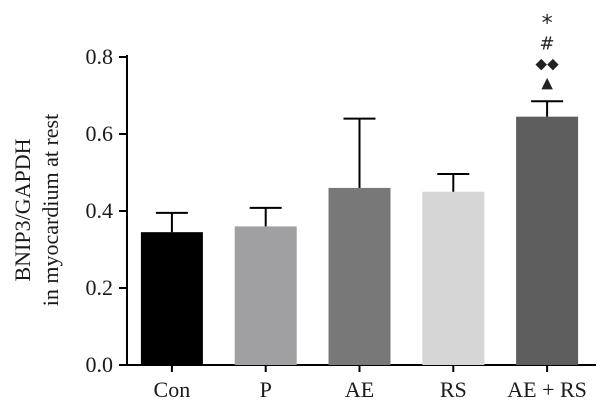 Image resolution: width=600 pixels, height=413 pixels. What do you see at coordinates (100, 210) in the screenshot?
I see `y-tick-label: 0.4` at bounding box center [100, 210].